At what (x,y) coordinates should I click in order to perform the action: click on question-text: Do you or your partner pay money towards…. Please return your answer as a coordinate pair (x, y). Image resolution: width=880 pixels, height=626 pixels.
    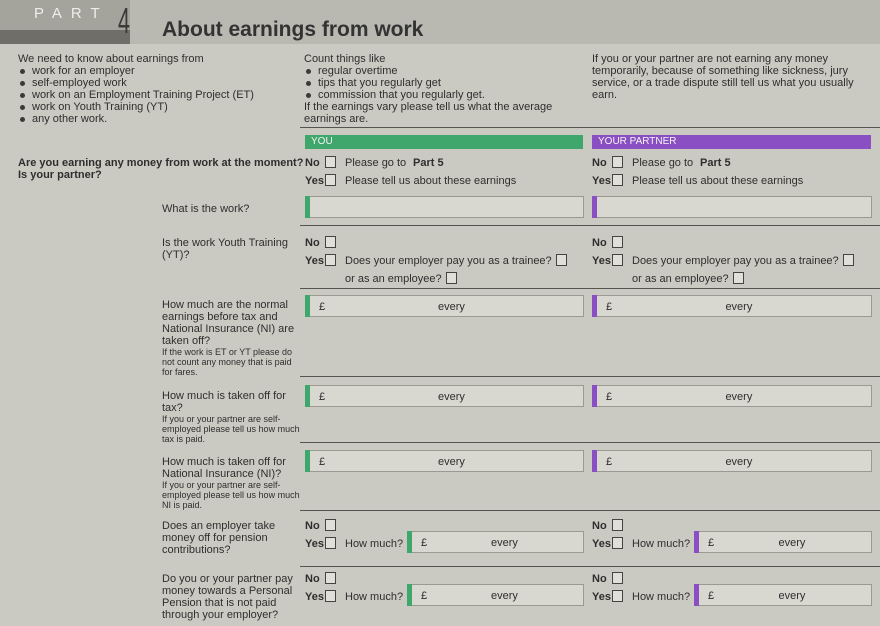
    Looking at the image, I should click on (227, 597).